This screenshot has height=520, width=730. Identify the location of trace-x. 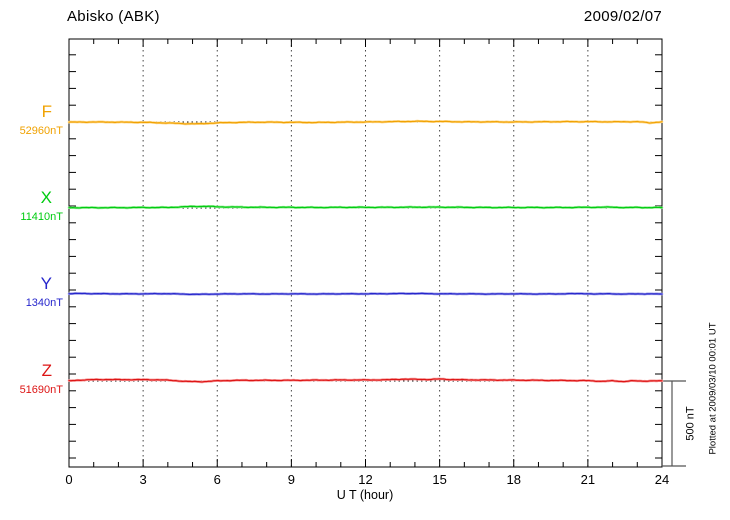
(365, 207).